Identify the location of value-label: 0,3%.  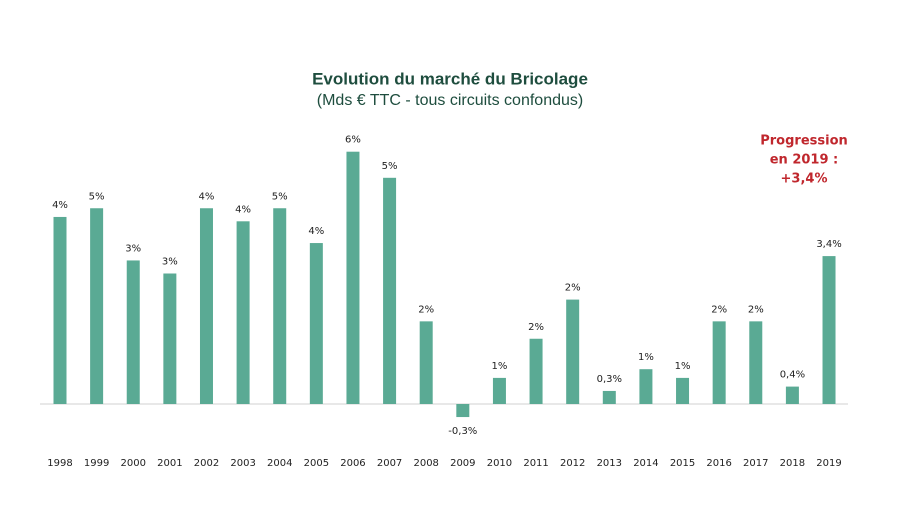
(609, 379).